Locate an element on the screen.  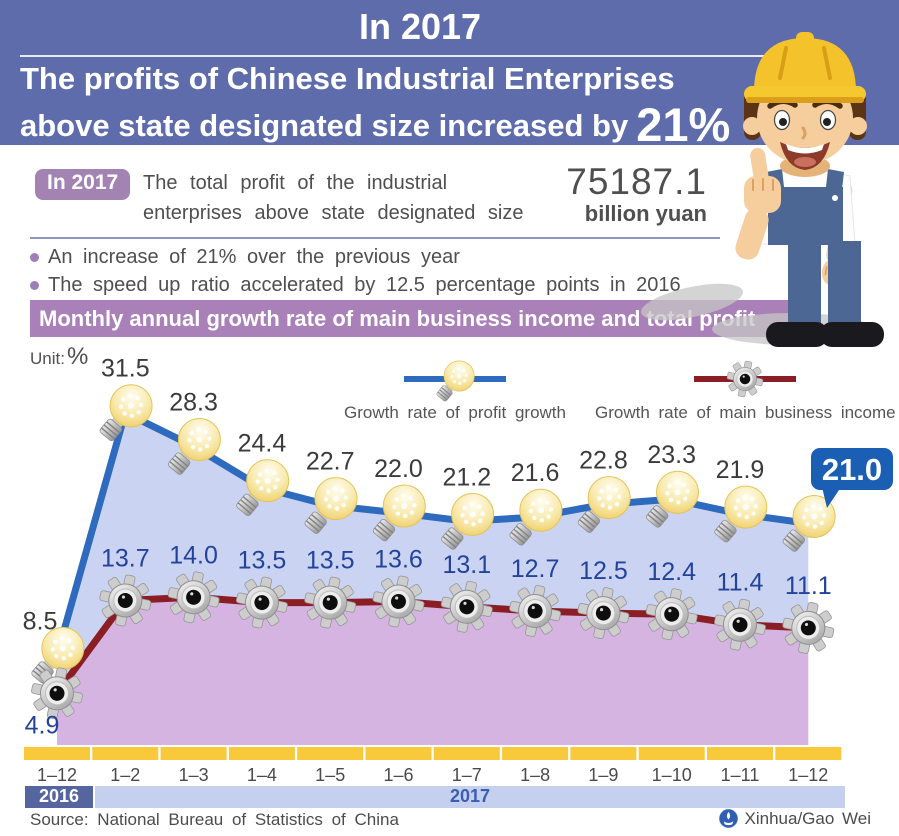
legend-label: Growth rate of profit growth is located at coordinates (455, 412).